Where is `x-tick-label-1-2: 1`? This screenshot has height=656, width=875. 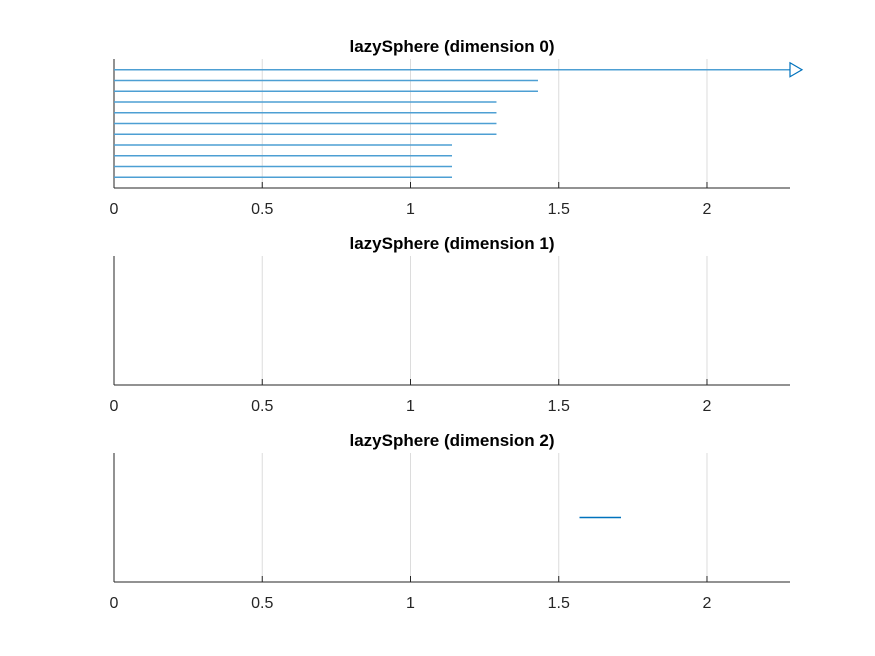 x-tick-label-1-2: 1 is located at coordinates (410, 406).